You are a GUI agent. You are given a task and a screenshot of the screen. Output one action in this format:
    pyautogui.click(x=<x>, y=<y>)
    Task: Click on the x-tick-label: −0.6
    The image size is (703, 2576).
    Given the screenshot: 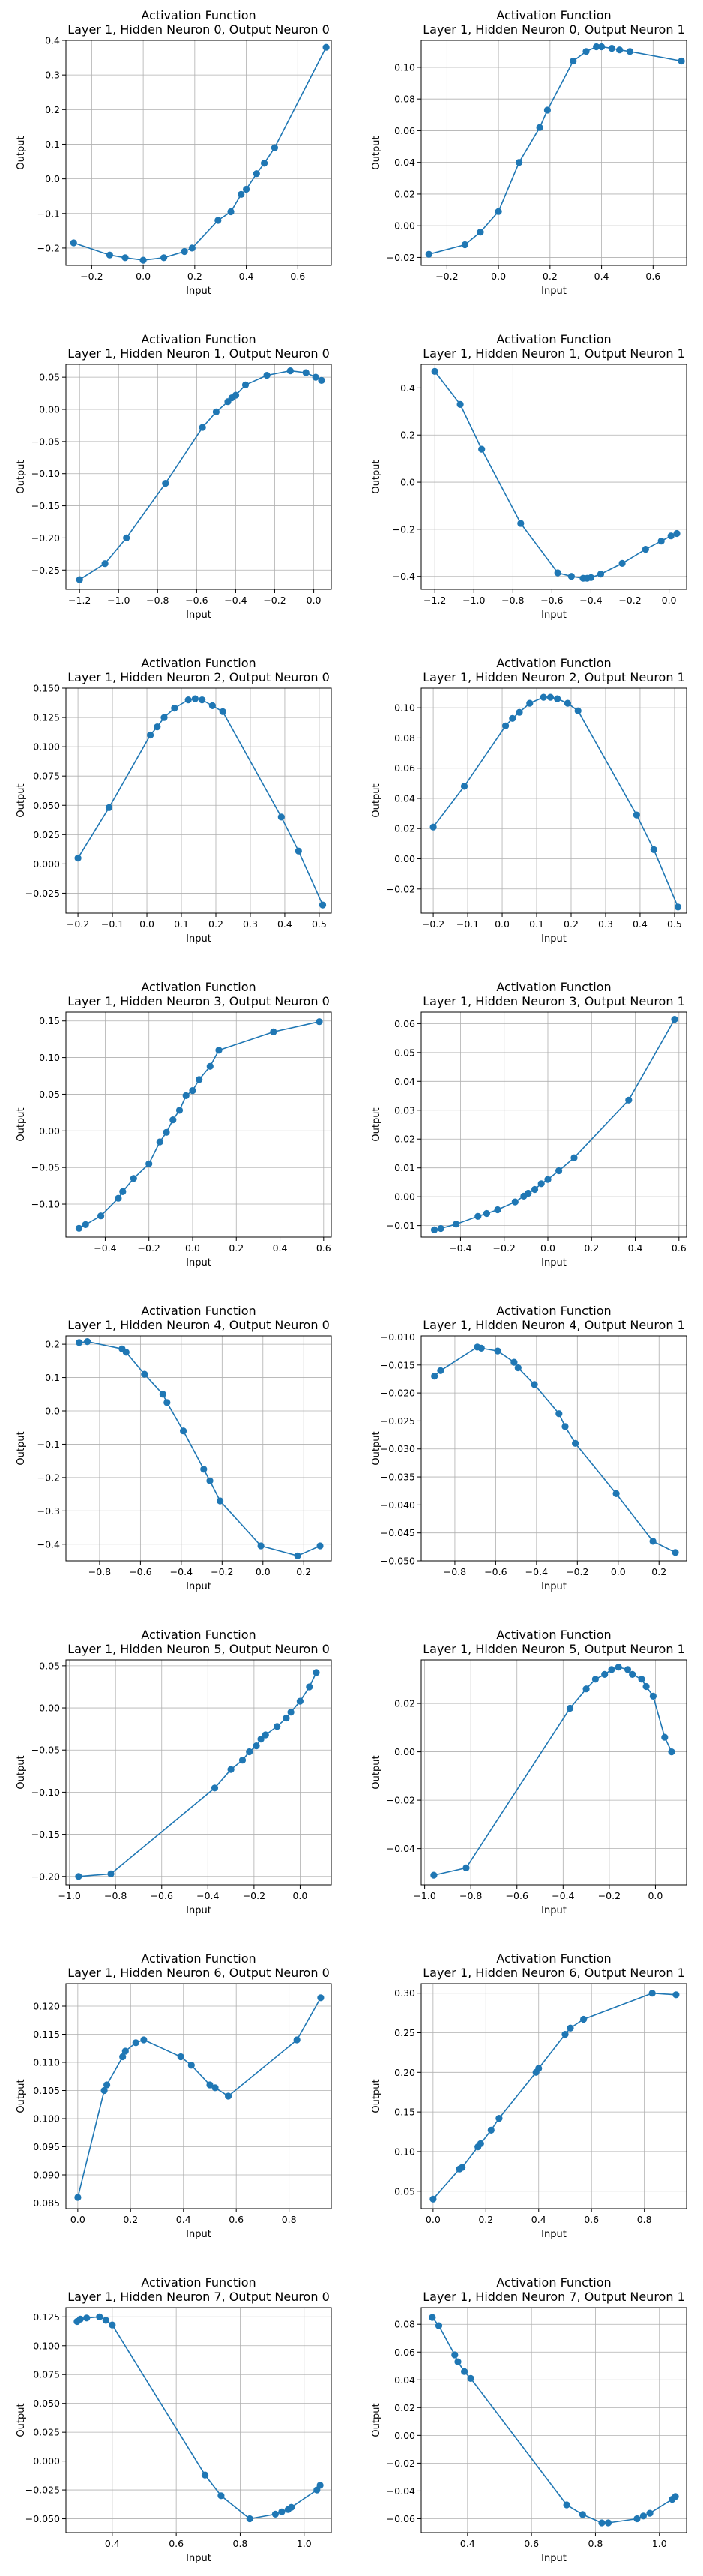 What is the action you would take?
    pyautogui.click(x=551, y=600)
    